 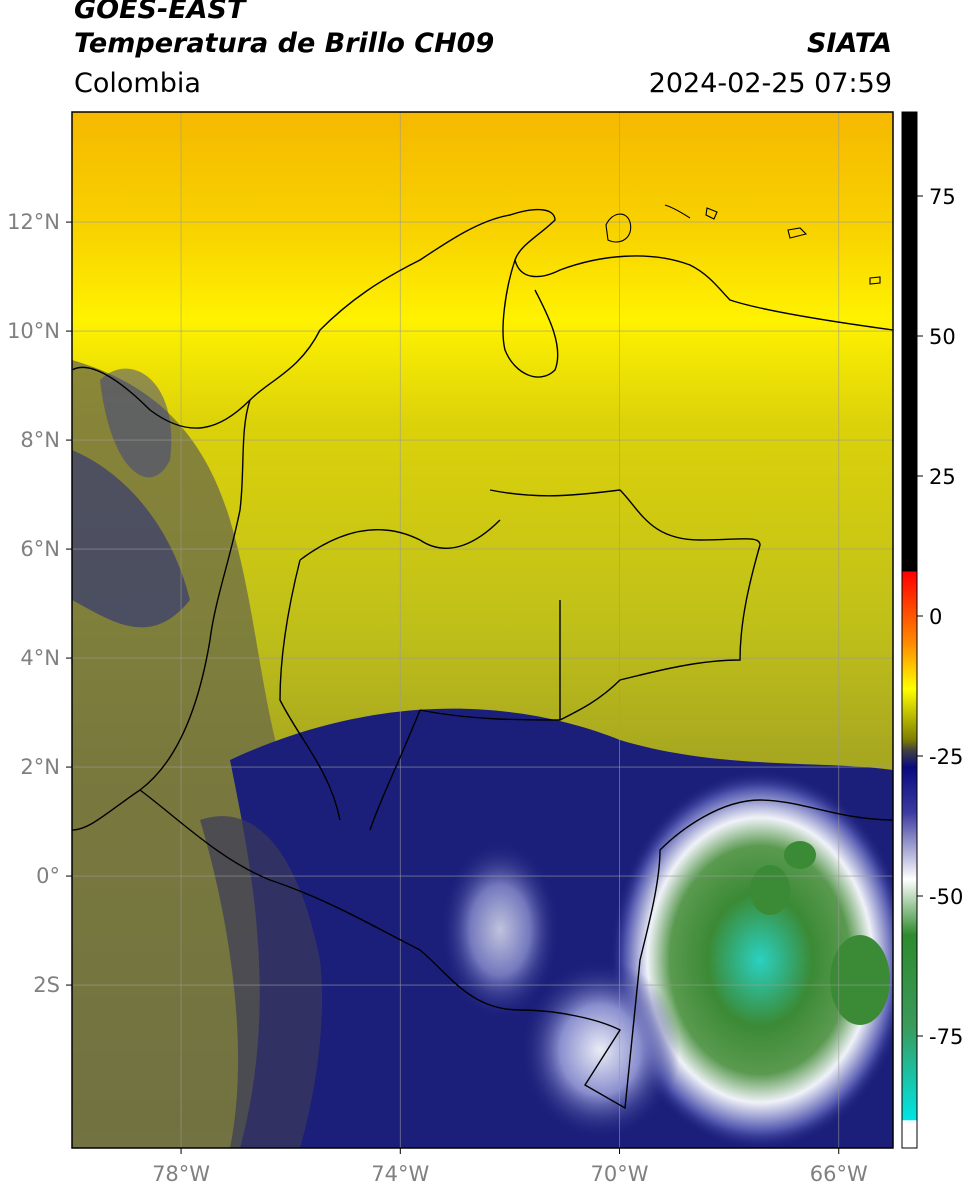 I want to click on lat-tick-label: 0°, so click(x=48, y=876).